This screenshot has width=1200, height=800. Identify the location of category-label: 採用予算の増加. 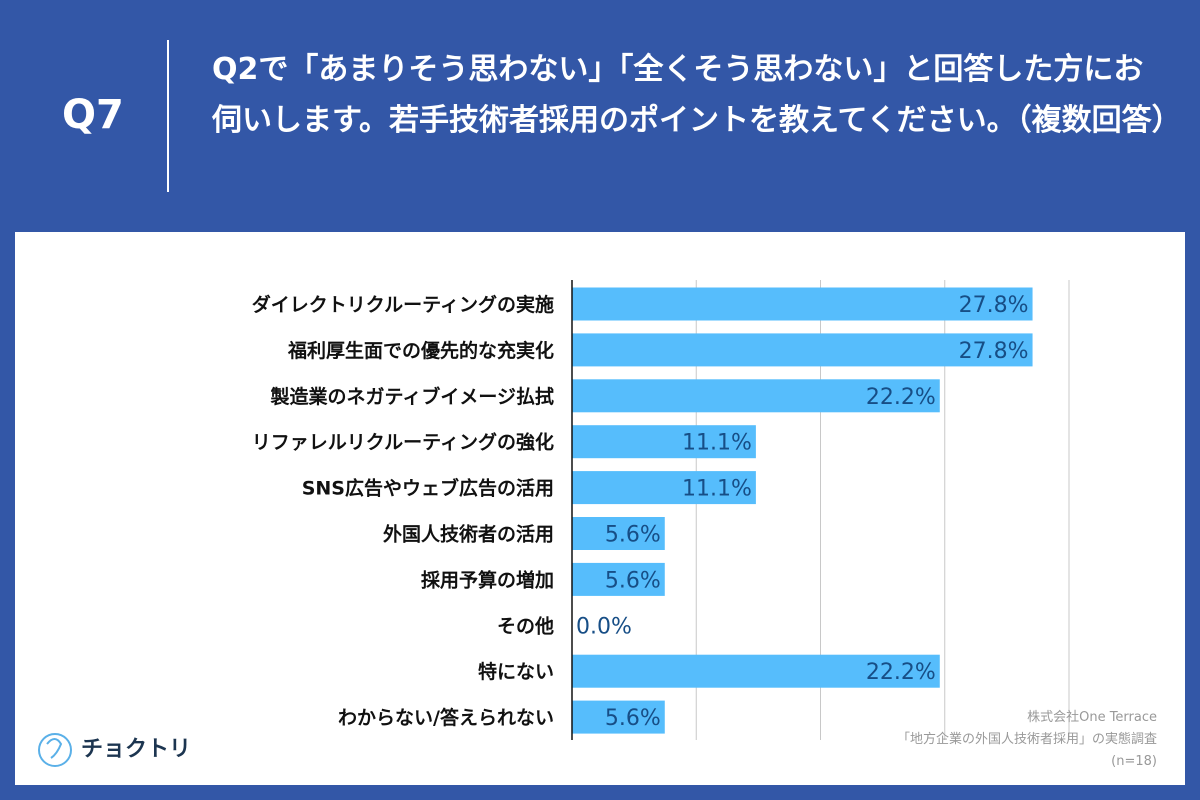
(487, 579).